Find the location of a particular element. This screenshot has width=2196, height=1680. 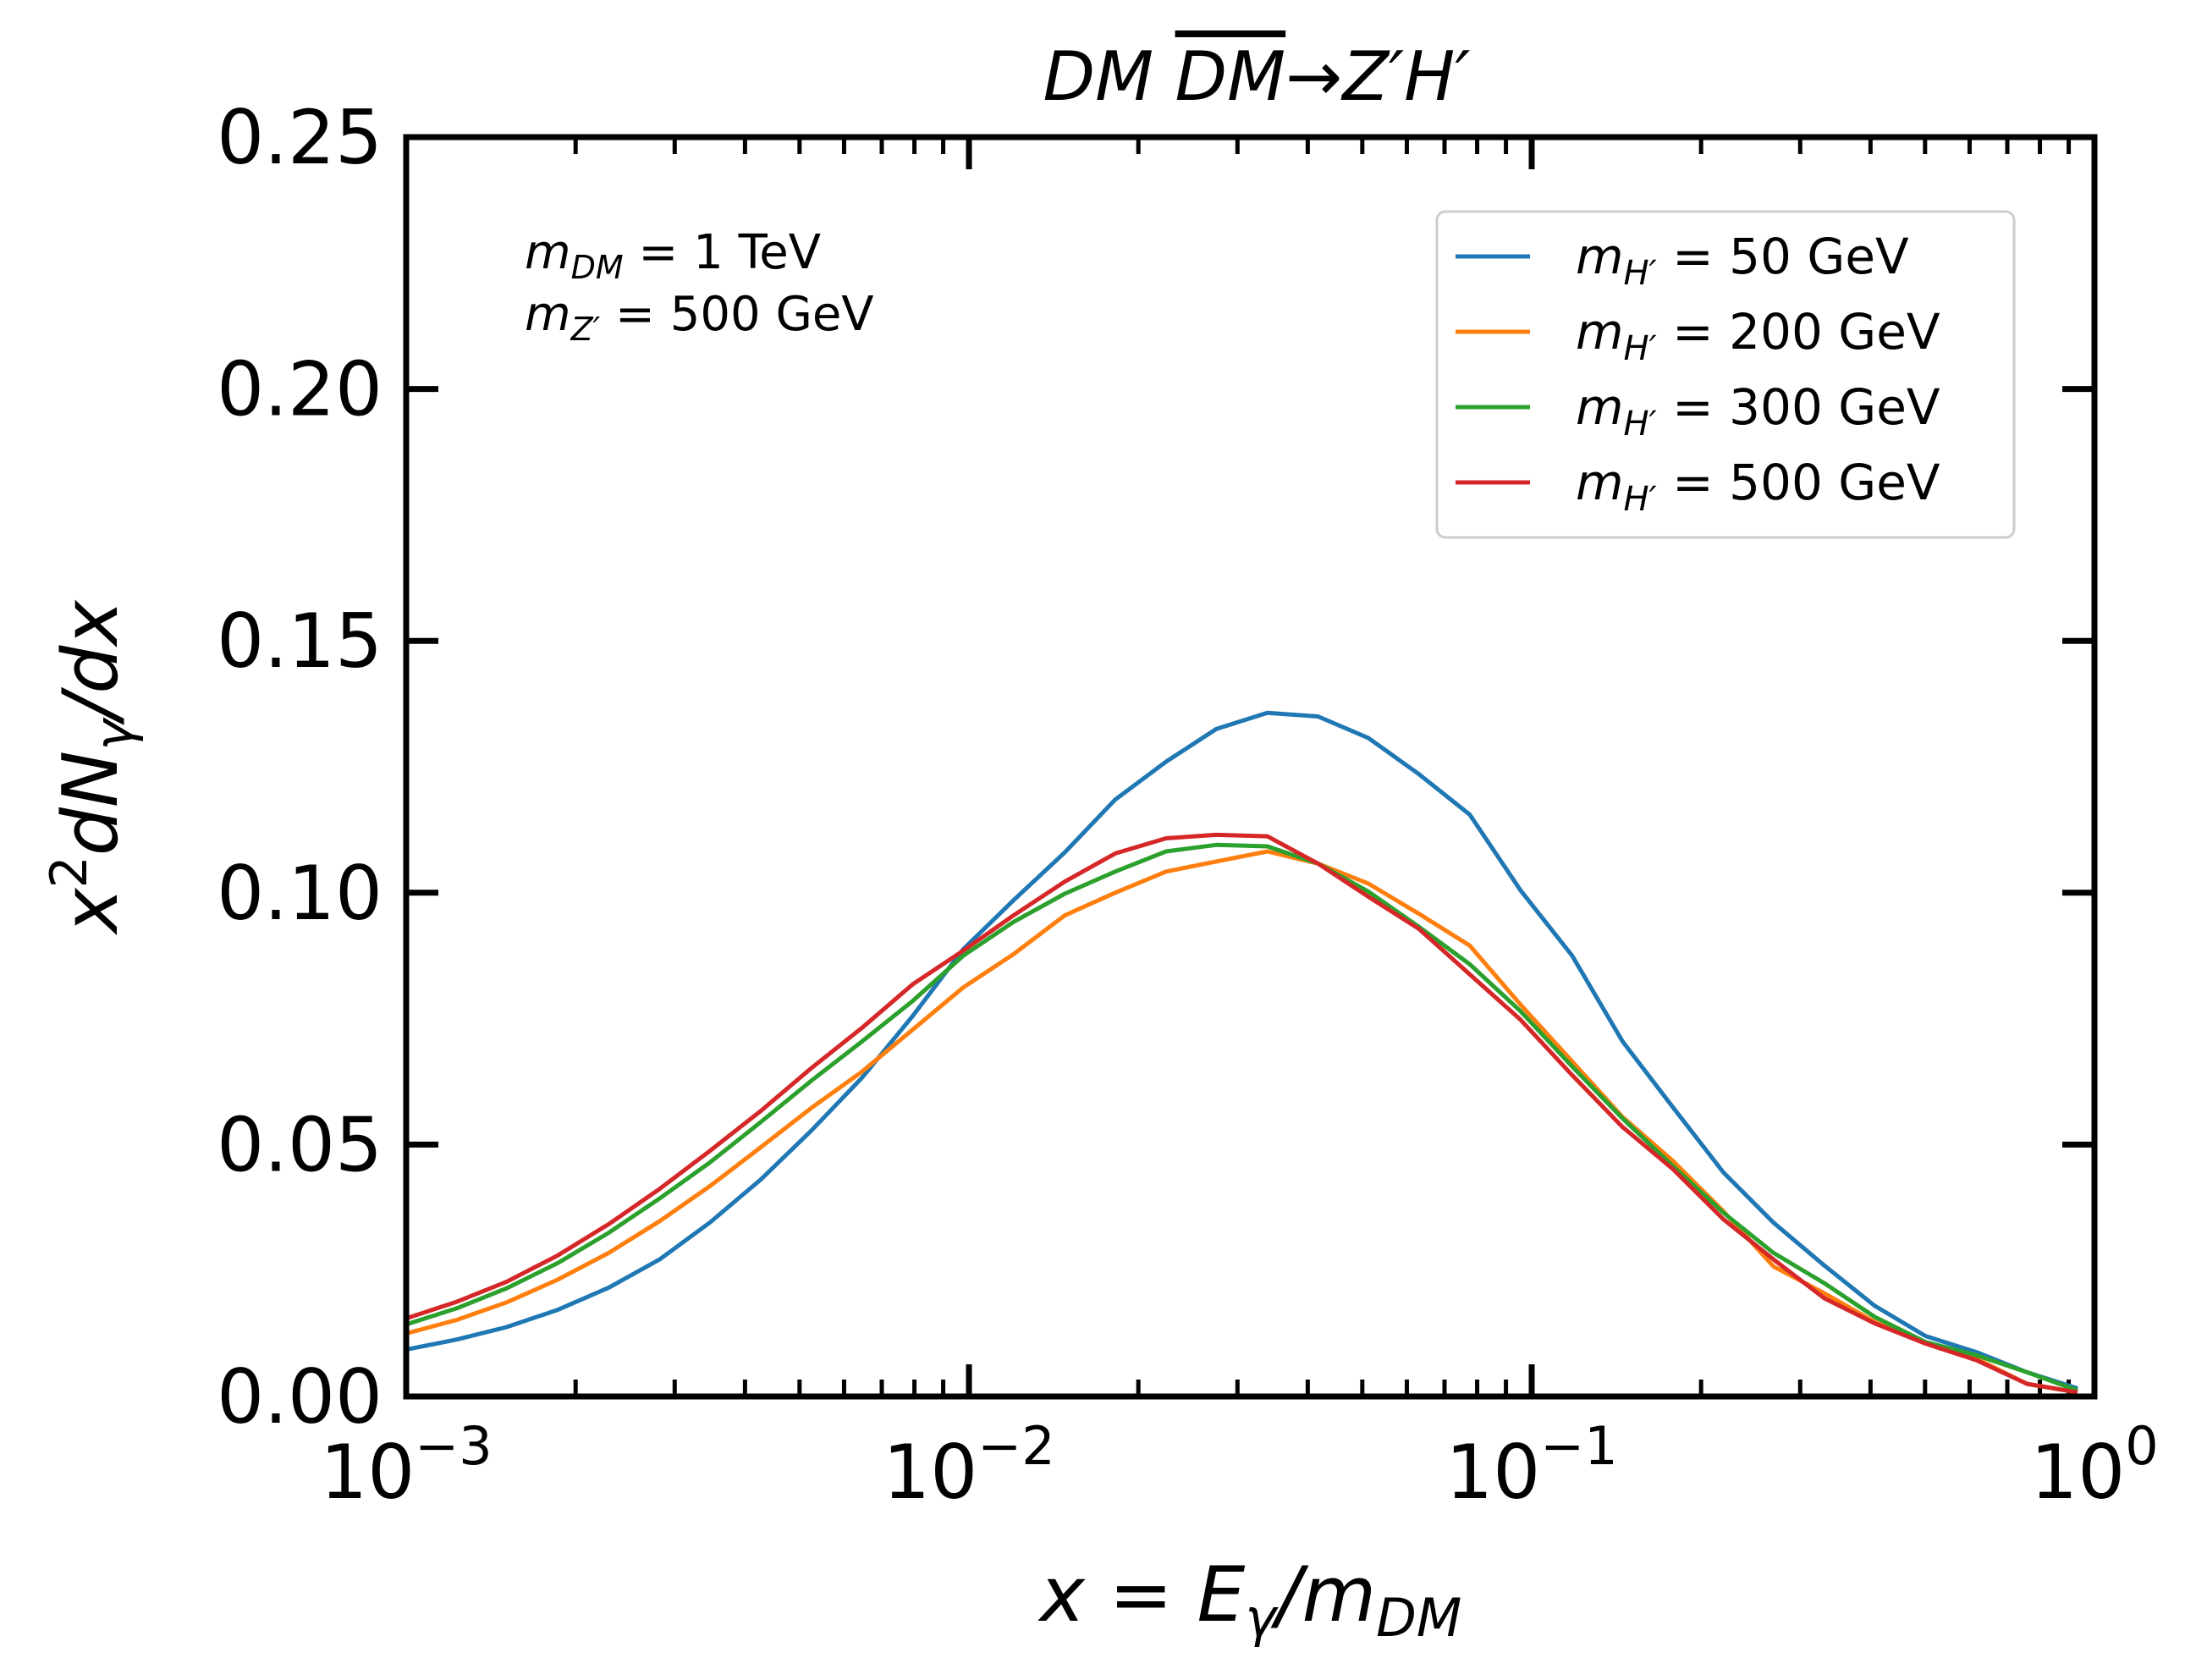

y-tick-label: 0.20 is located at coordinates (300, 389).